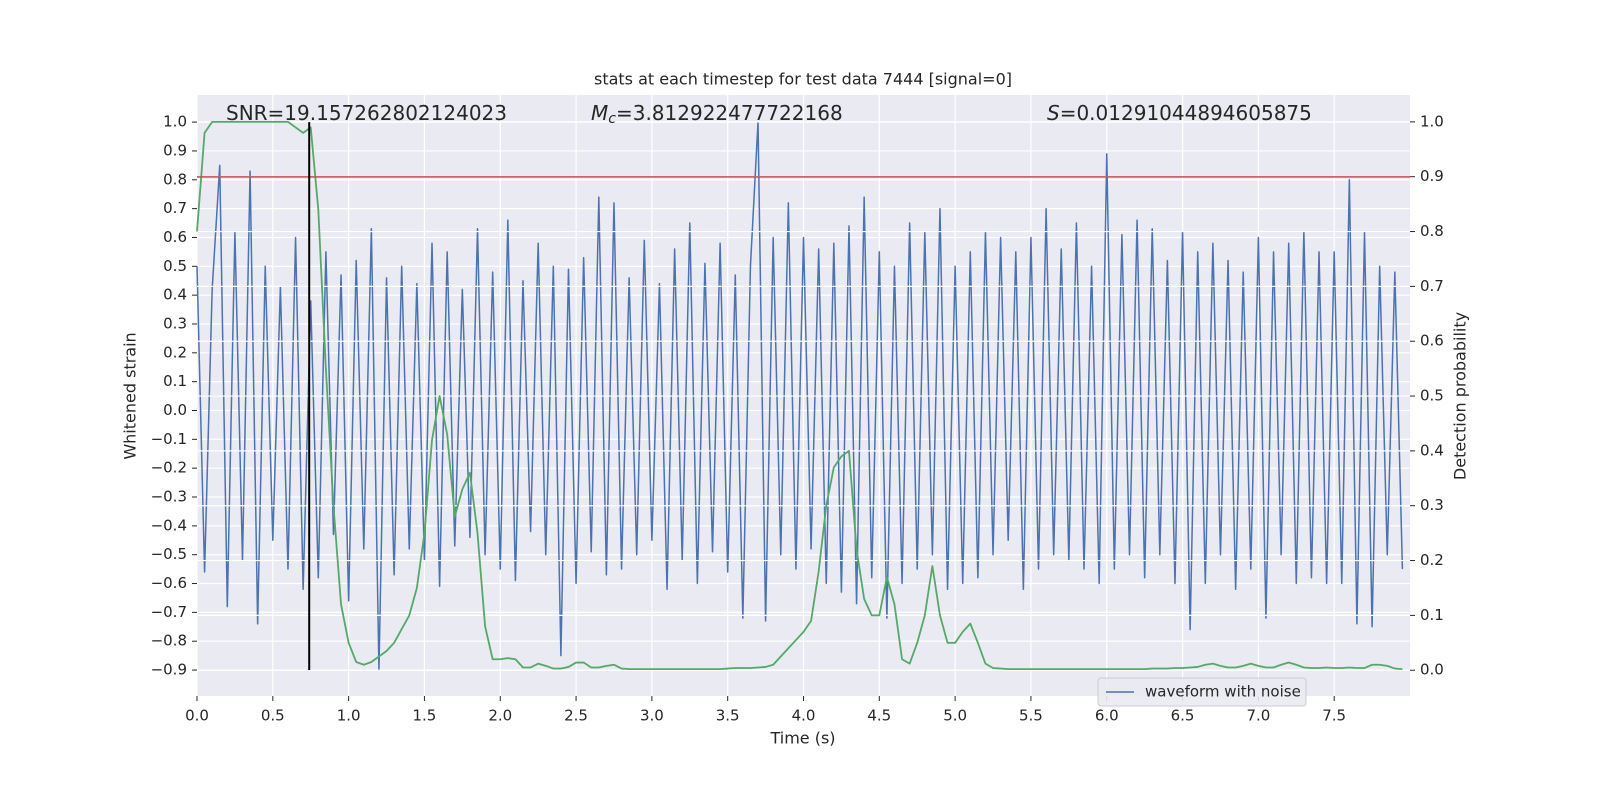 The height and width of the screenshot is (800, 1600). Describe the element at coordinates (425, 716) in the screenshot. I see `x-tick-label: 1.5` at that location.